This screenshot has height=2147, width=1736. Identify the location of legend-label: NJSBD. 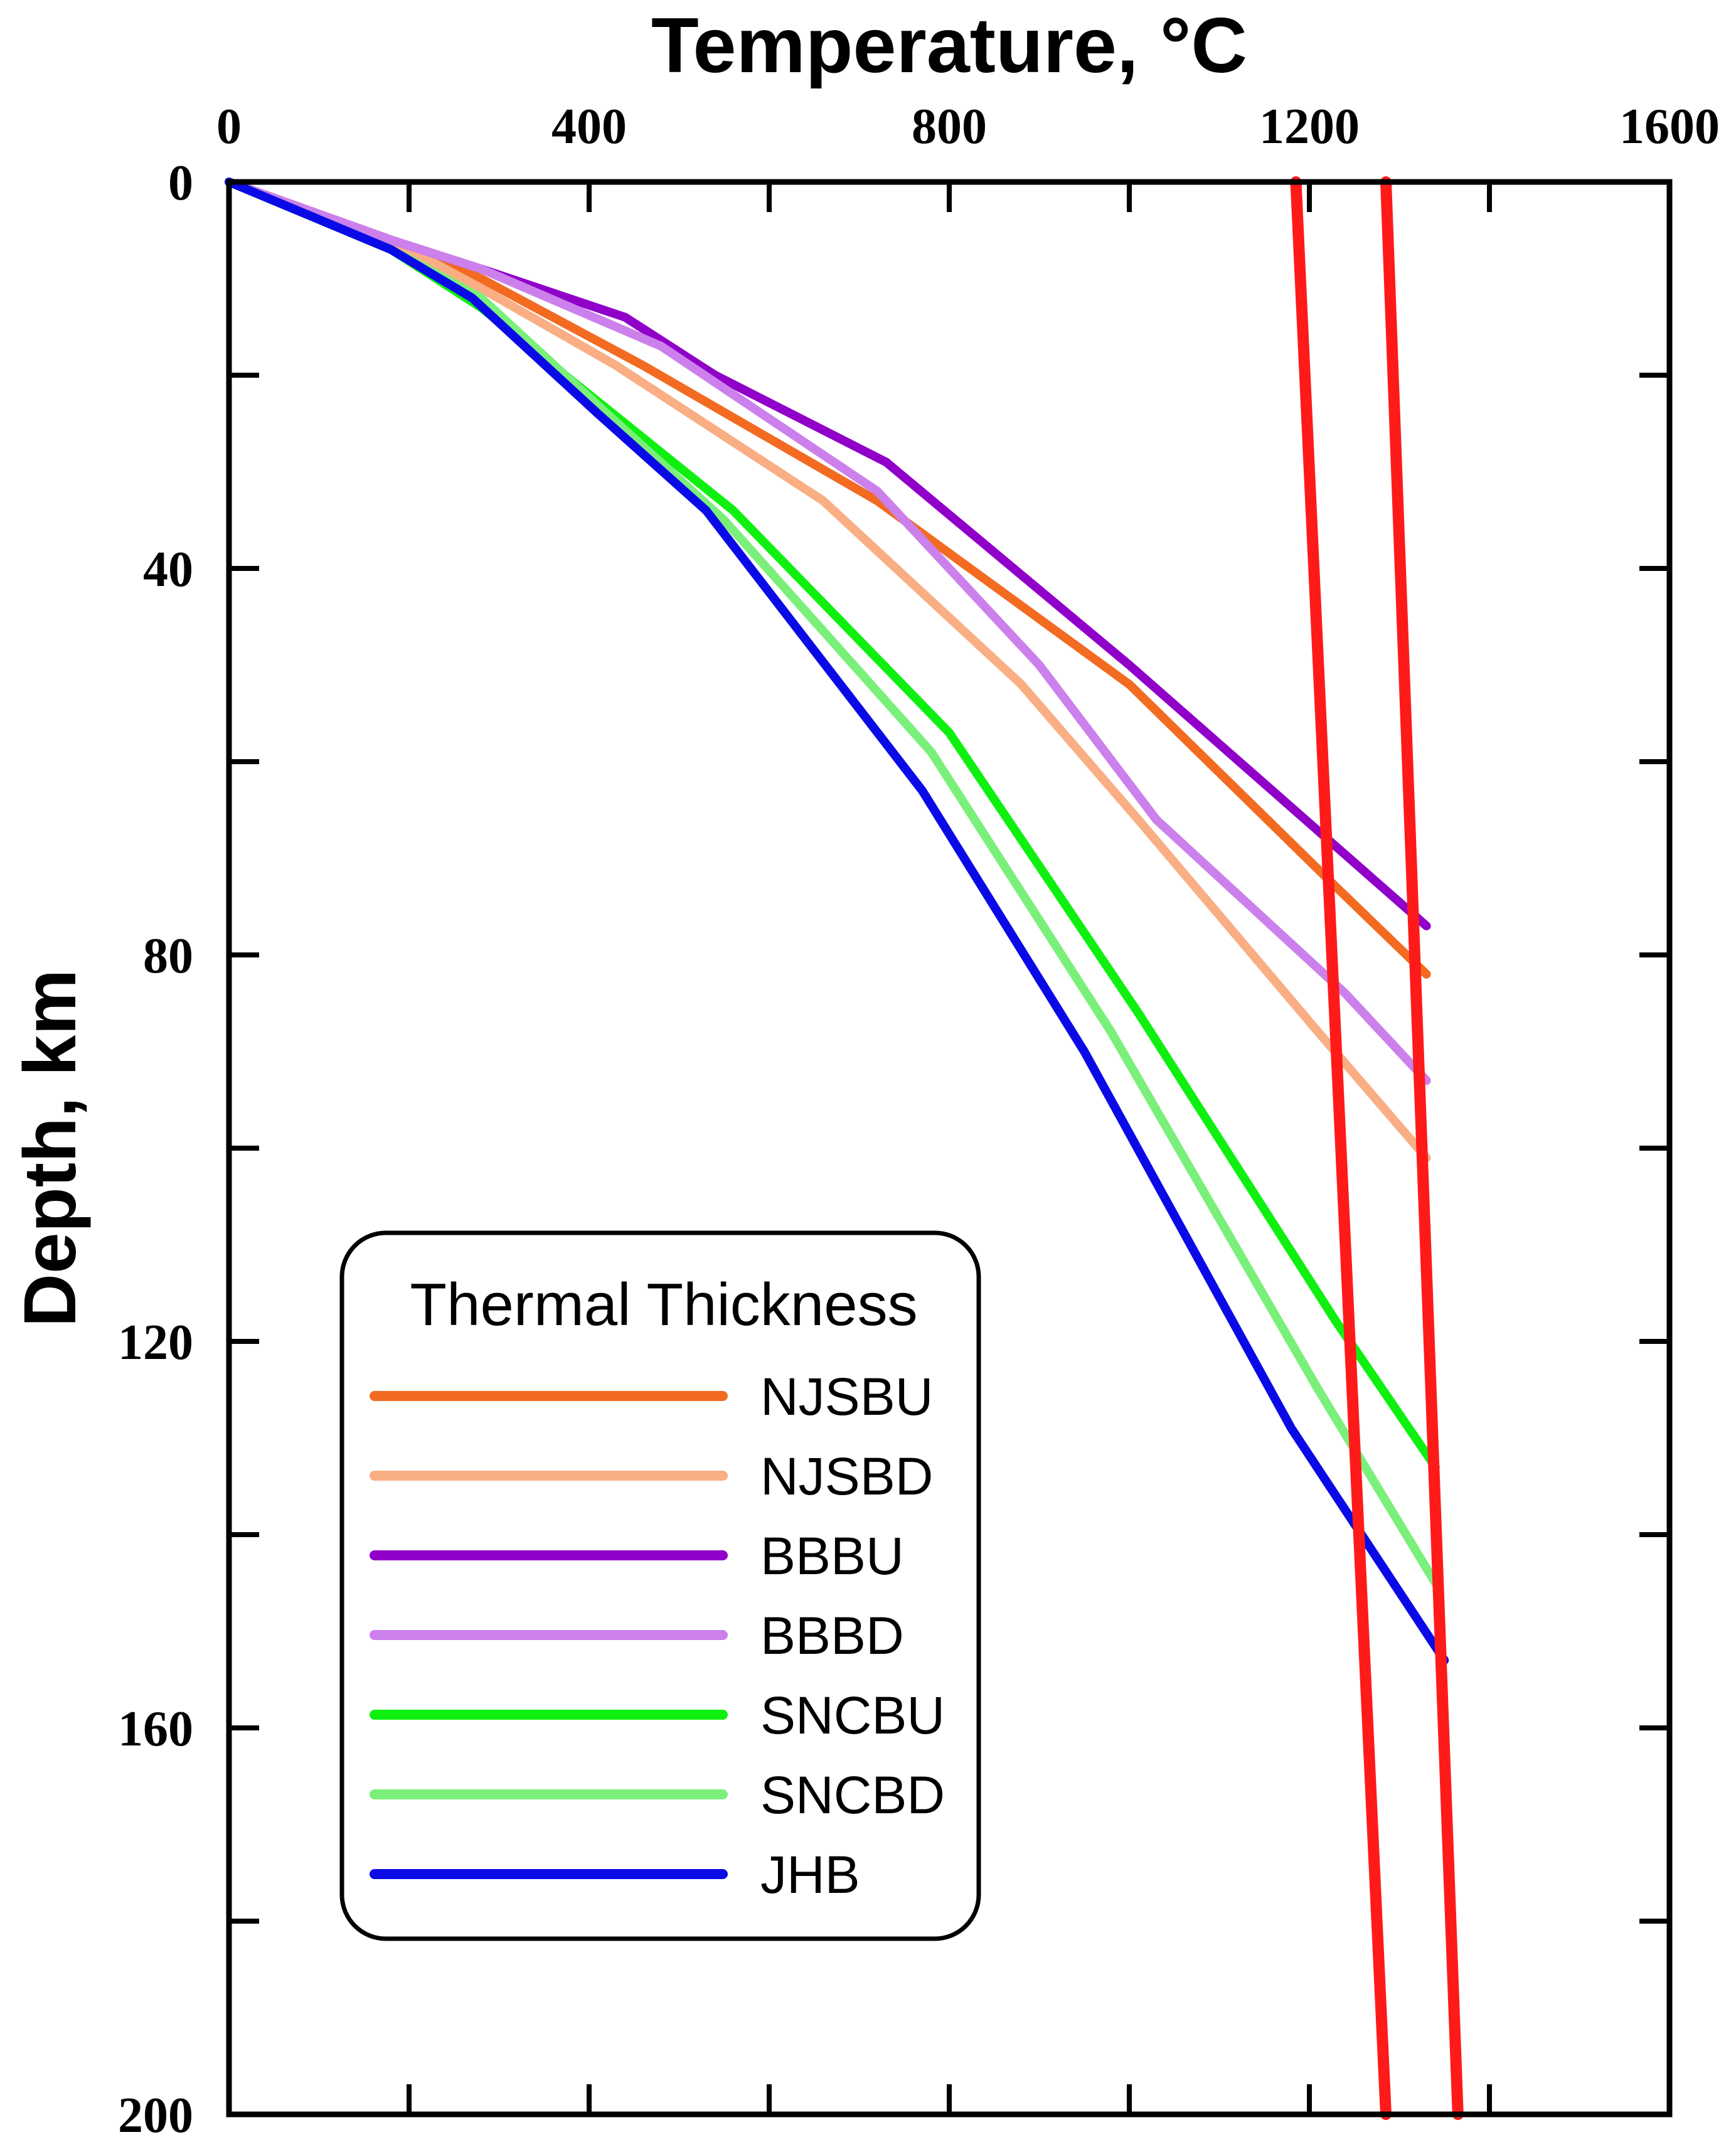
(846, 1476).